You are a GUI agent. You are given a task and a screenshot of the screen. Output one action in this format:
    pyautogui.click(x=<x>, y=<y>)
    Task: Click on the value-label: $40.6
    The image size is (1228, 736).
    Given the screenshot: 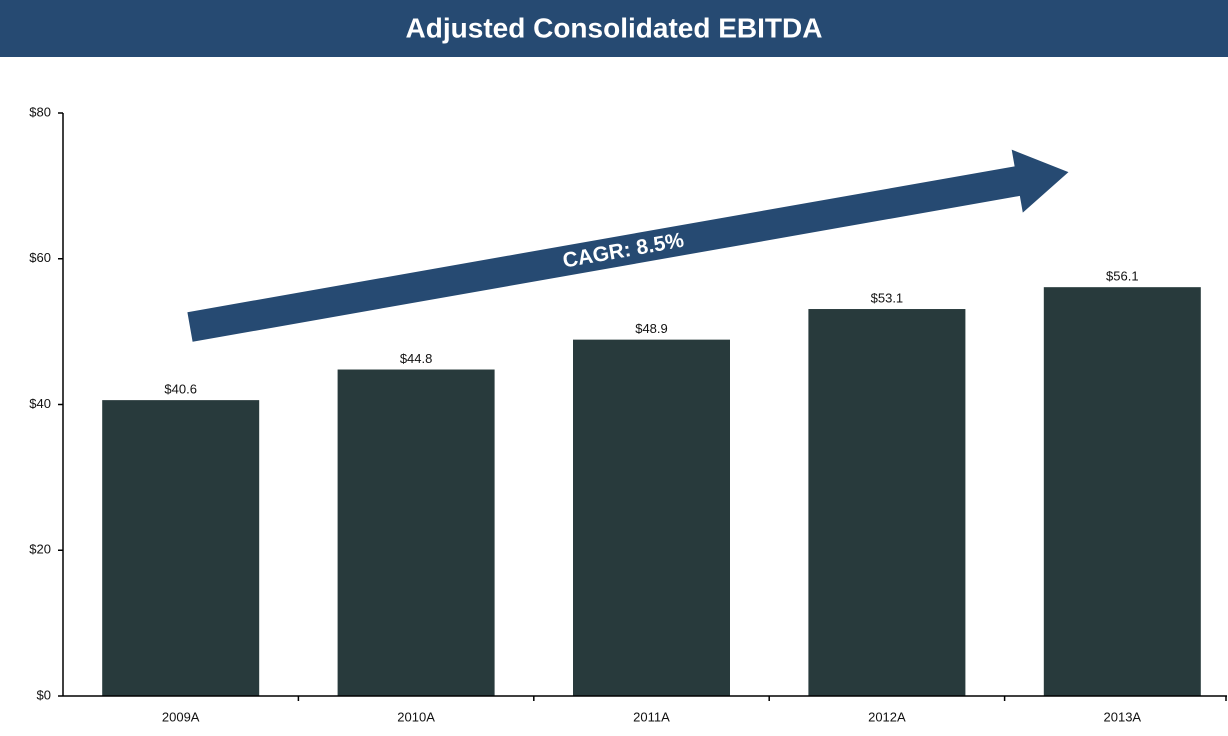 What is the action you would take?
    pyautogui.click(x=180, y=389)
    